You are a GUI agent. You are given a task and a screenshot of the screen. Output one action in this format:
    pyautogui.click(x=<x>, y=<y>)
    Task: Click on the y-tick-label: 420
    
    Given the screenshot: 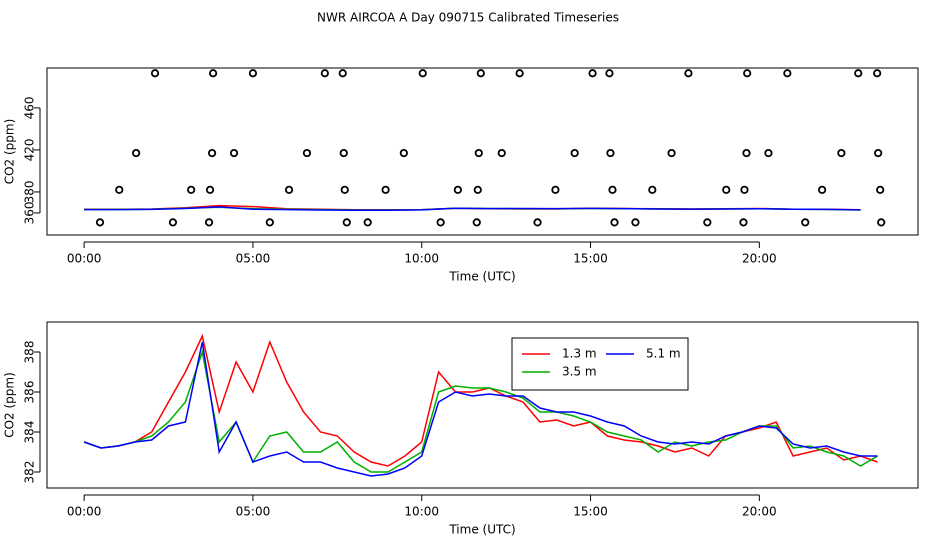 What is the action you would take?
    pyautogui.click(x=30, y=149)
    